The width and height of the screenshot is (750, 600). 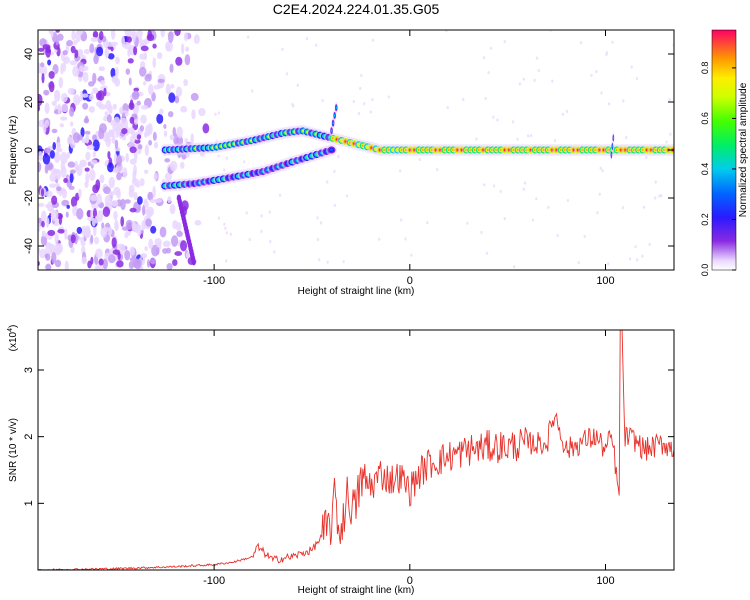 I want to click on heatmap-x-tick-label: 100, so click(x=605, y=281).